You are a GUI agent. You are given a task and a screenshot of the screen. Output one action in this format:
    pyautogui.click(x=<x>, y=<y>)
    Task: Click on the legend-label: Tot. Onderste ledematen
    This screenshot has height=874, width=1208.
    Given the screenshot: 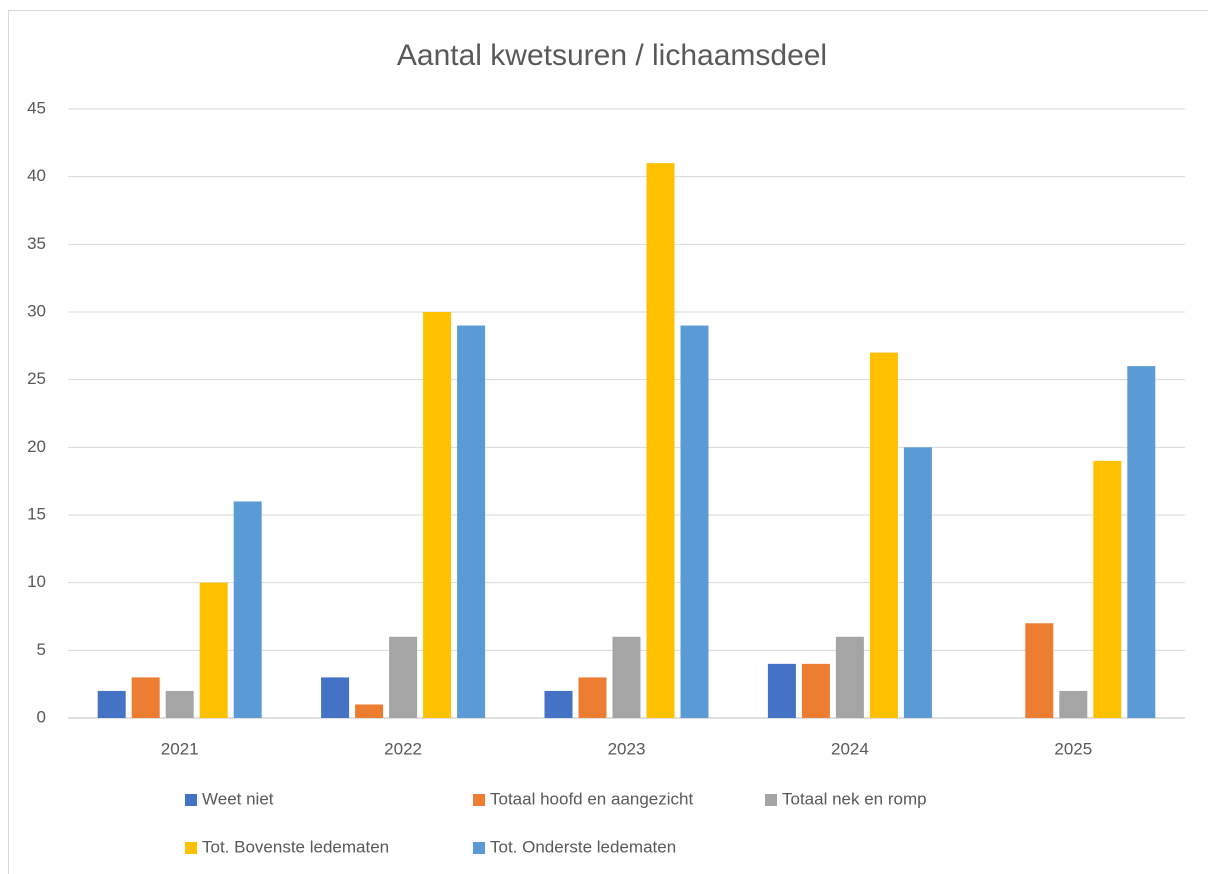 What is the action you would take?
    pyautogui.click(x=583, y=846)
    